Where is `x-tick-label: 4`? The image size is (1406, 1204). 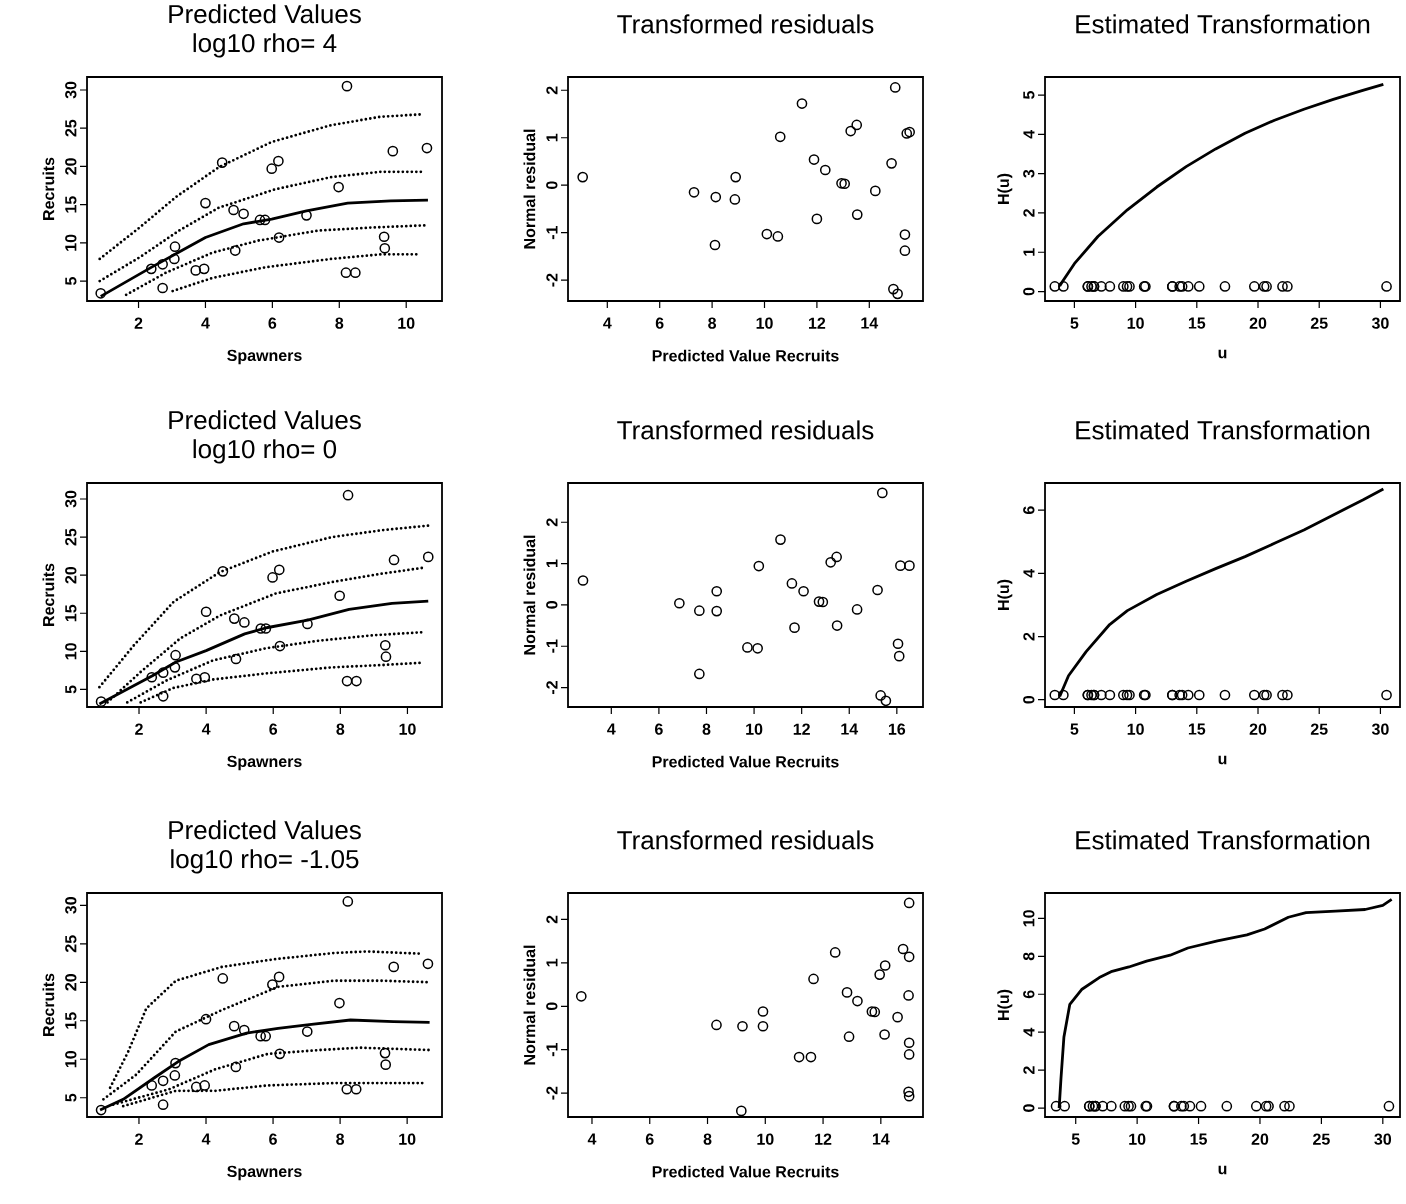 x-tick-label: 4 is located at coordinates (592, 1139).